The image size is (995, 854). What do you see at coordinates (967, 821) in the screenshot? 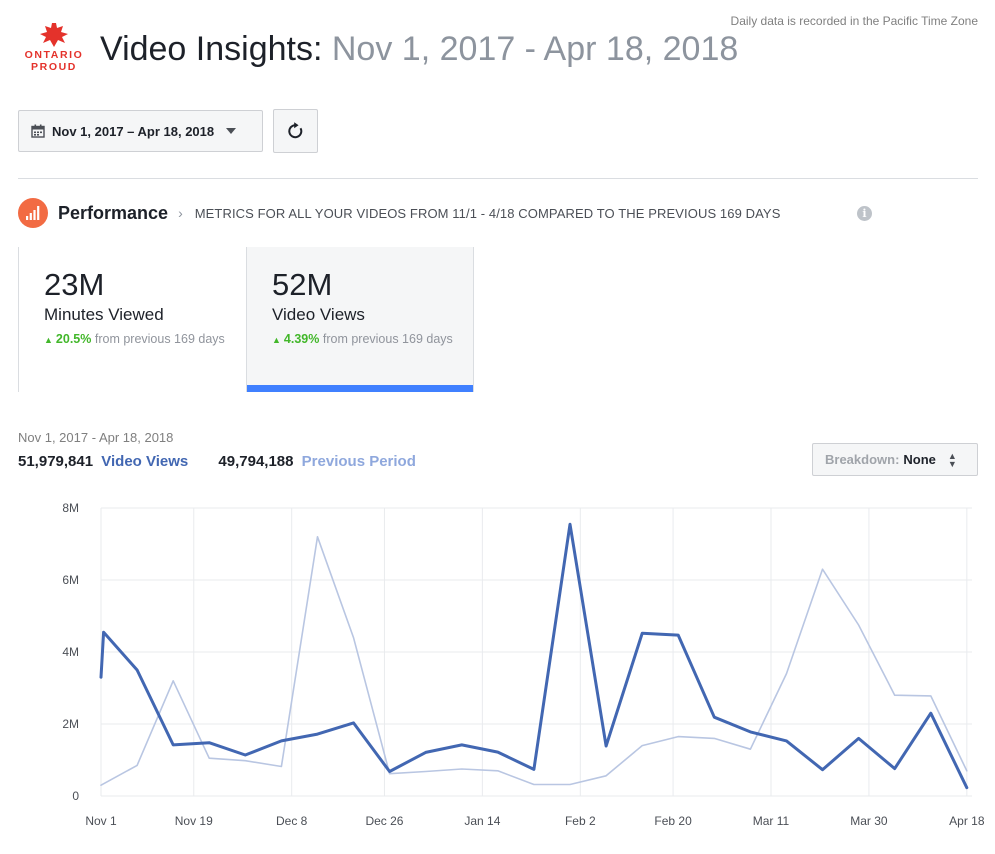
I see `x-tick-label: Apr 18` at bounding box center [967, 821].